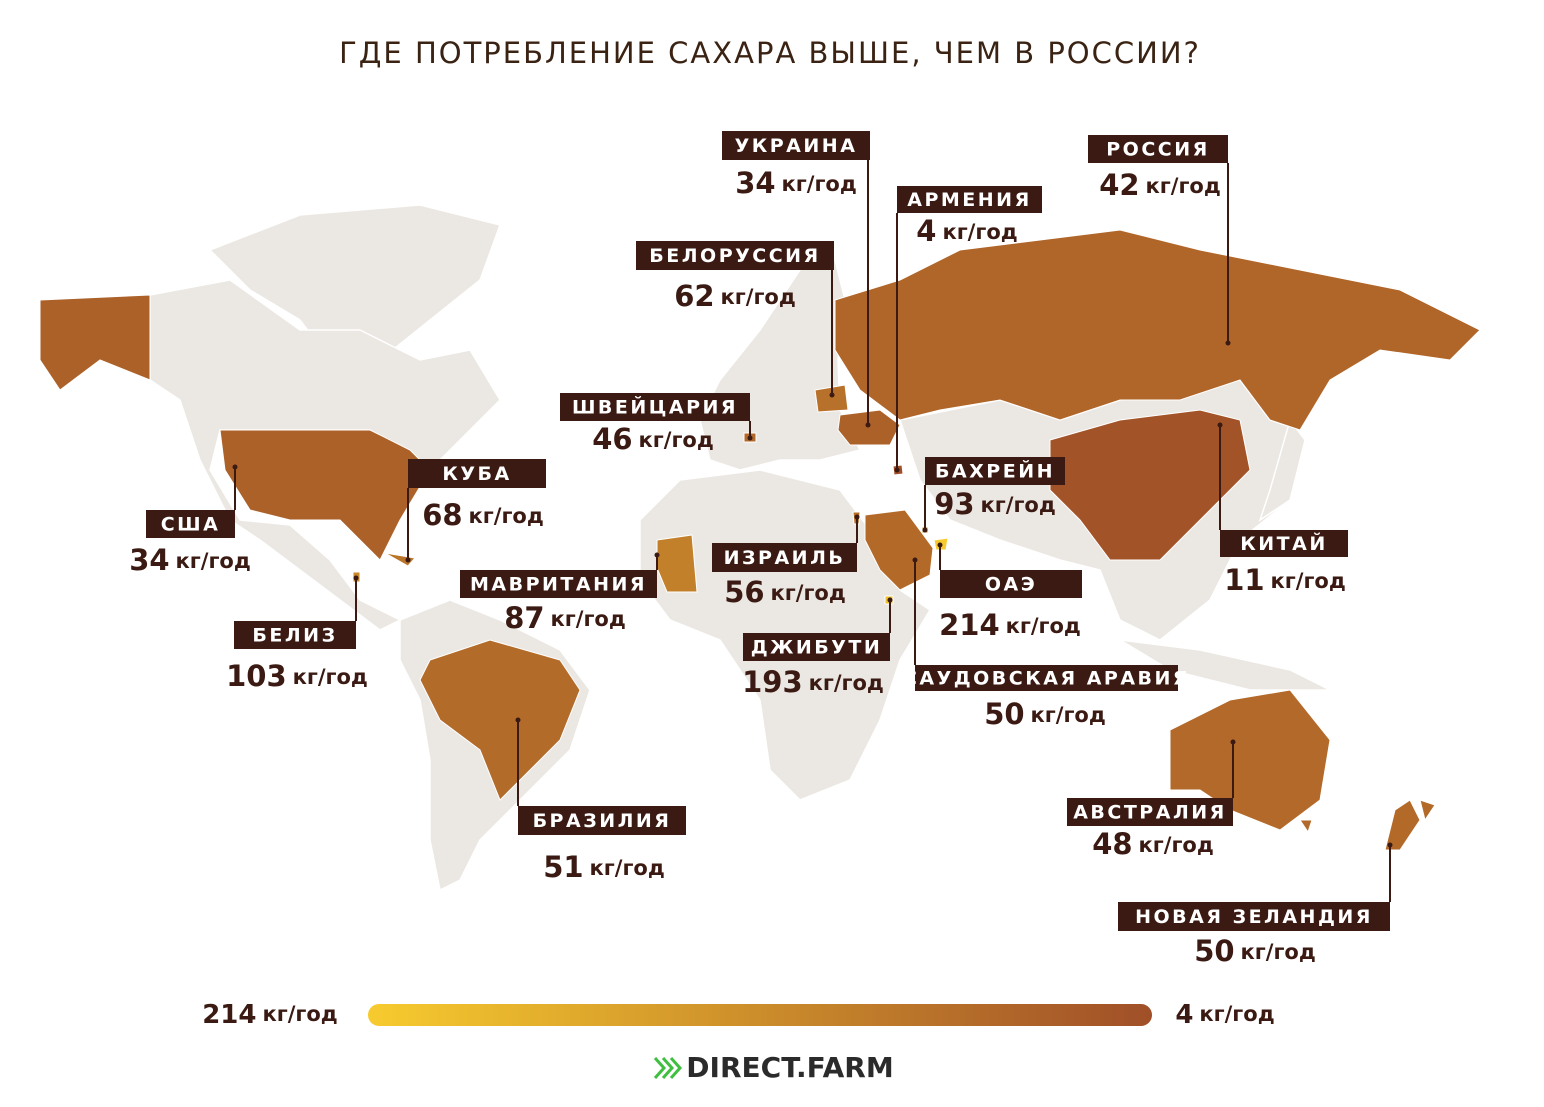 The image size is (1544, 1107). Describe the element at coordinates (442, 515) in the screenshot. I see `value-number: 68` at that location.